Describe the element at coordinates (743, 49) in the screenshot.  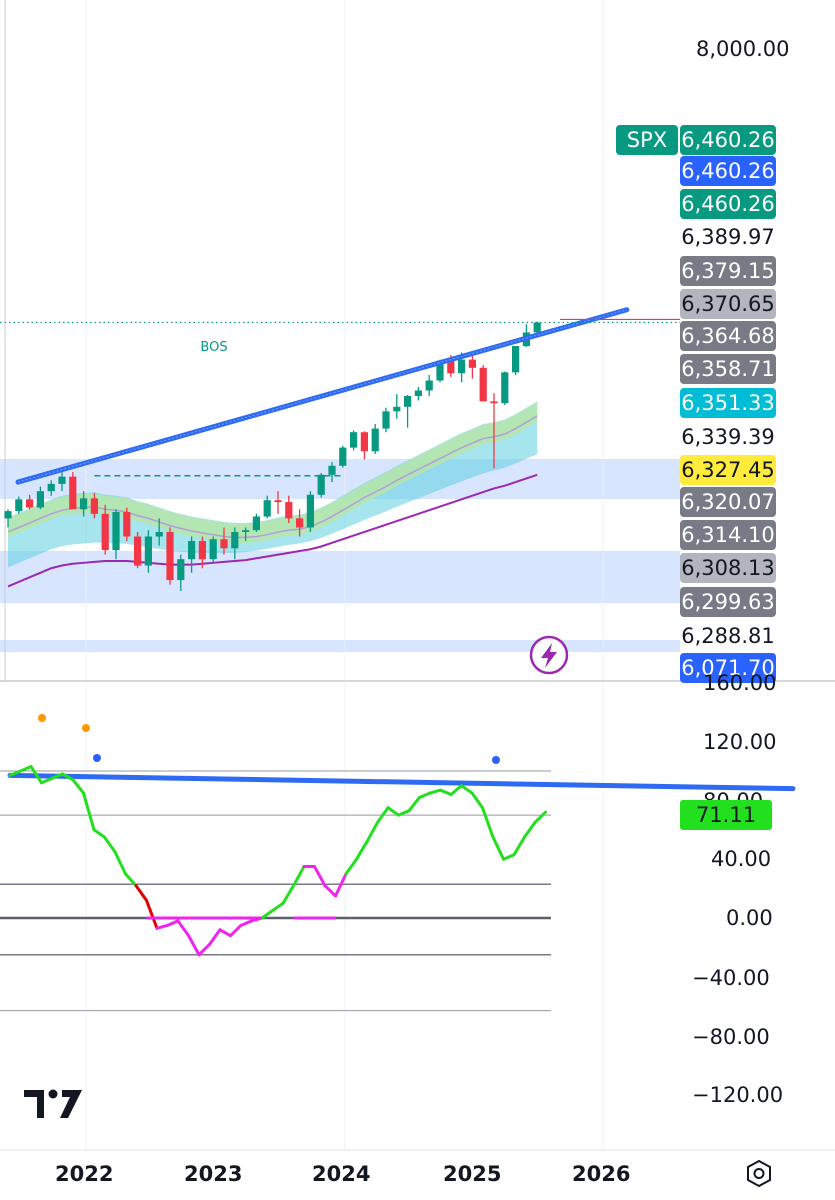
I see `y-tick-label: 8,000.00` at that location.